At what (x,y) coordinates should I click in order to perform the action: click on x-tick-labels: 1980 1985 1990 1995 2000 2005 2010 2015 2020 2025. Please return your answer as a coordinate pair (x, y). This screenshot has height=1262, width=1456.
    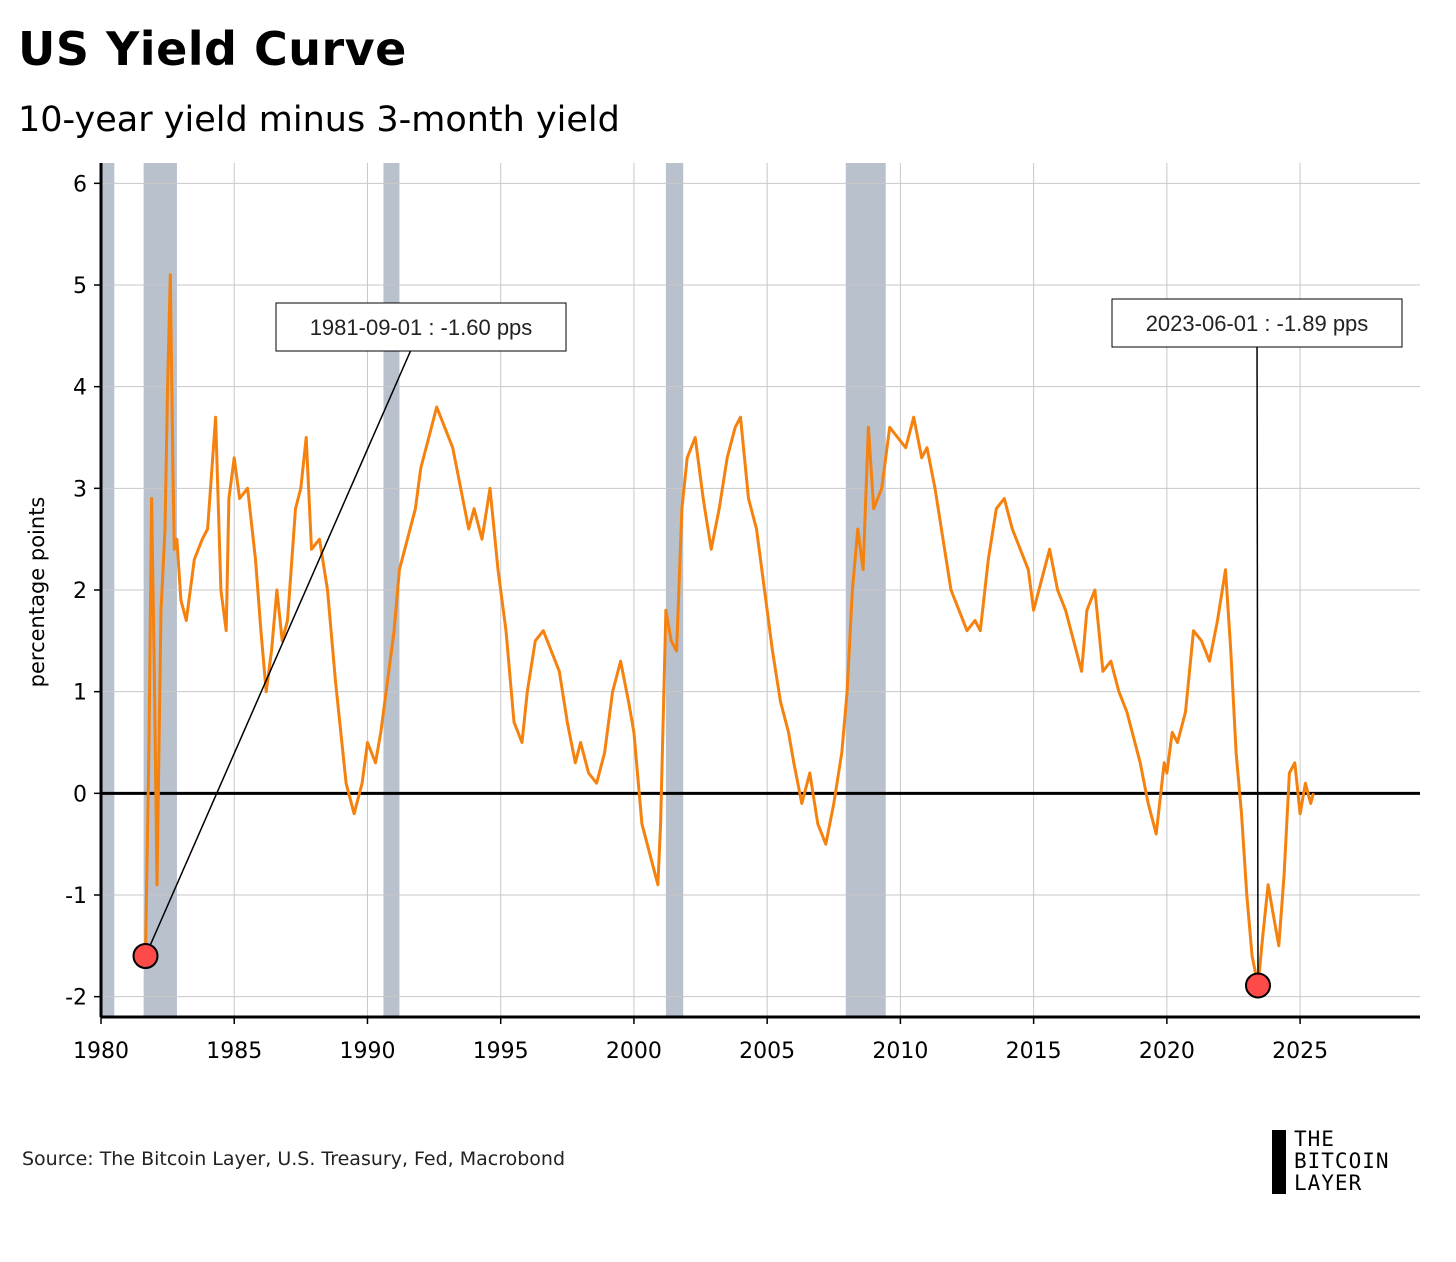
    Looking at the image, I should click on (700, 1051).